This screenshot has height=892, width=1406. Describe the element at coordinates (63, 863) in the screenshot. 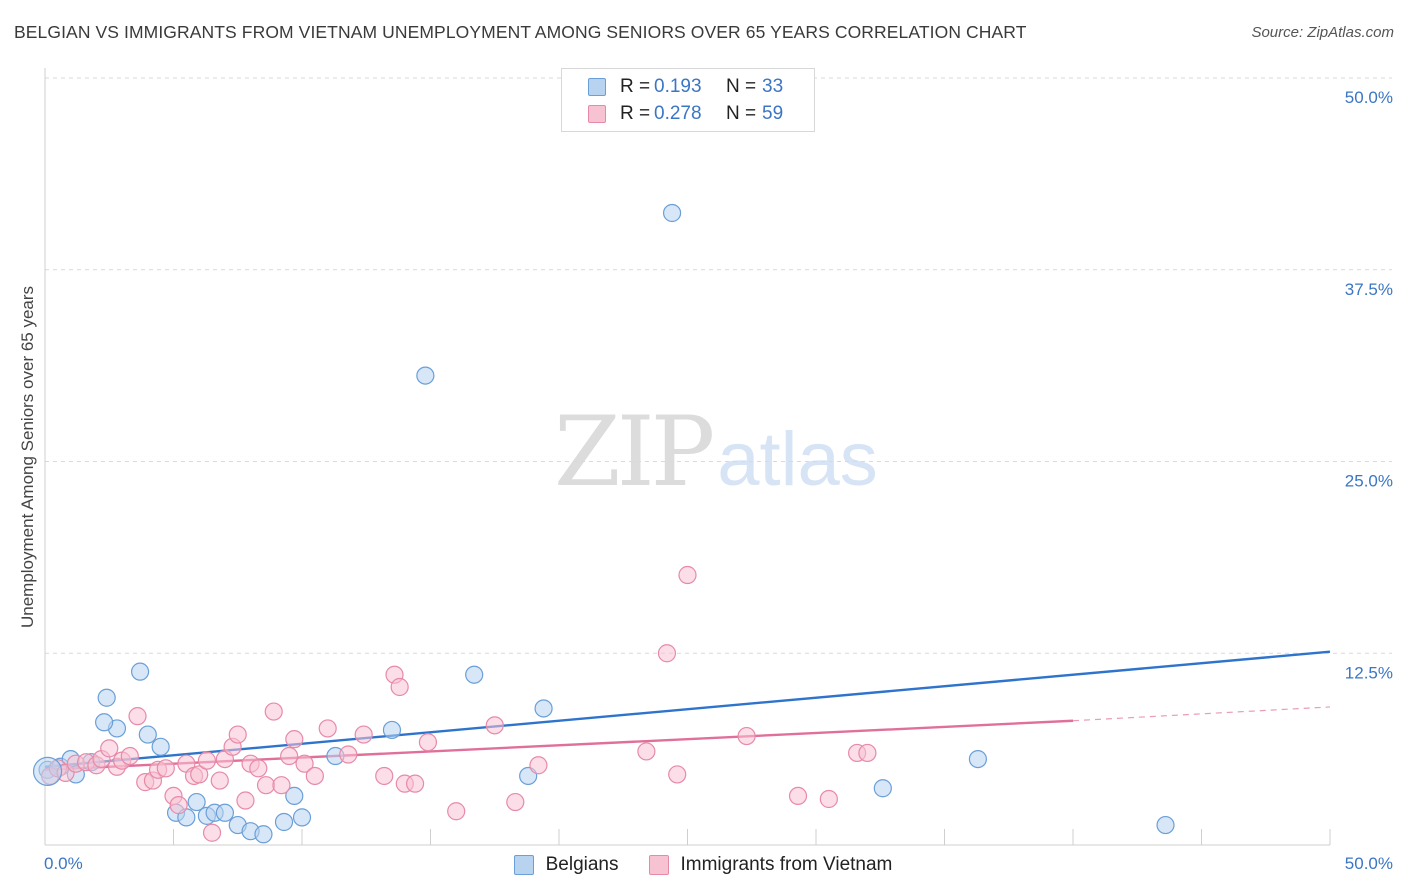

I see `x-tick-label: 0.0%` at that location.